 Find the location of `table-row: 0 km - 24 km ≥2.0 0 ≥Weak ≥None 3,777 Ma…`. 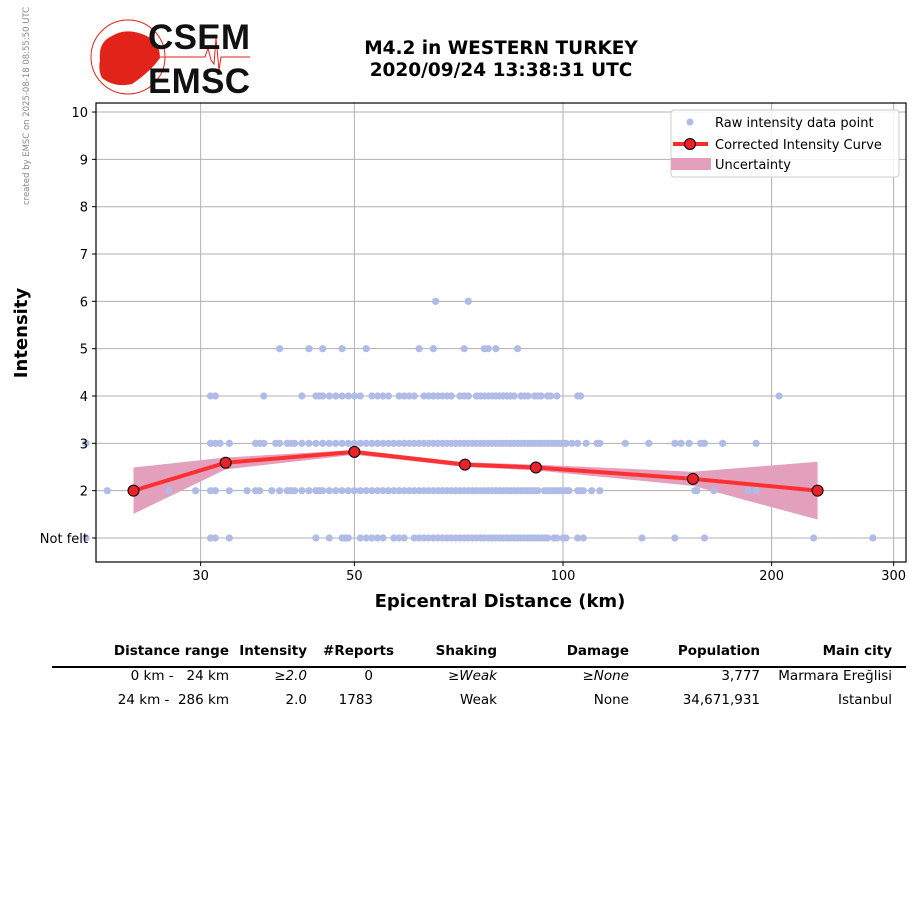

table-row: 0 km - 24 km ≥2.0 0 ≥Weak ≥None 3,777 Ma… is located at coordinates (457, 679).